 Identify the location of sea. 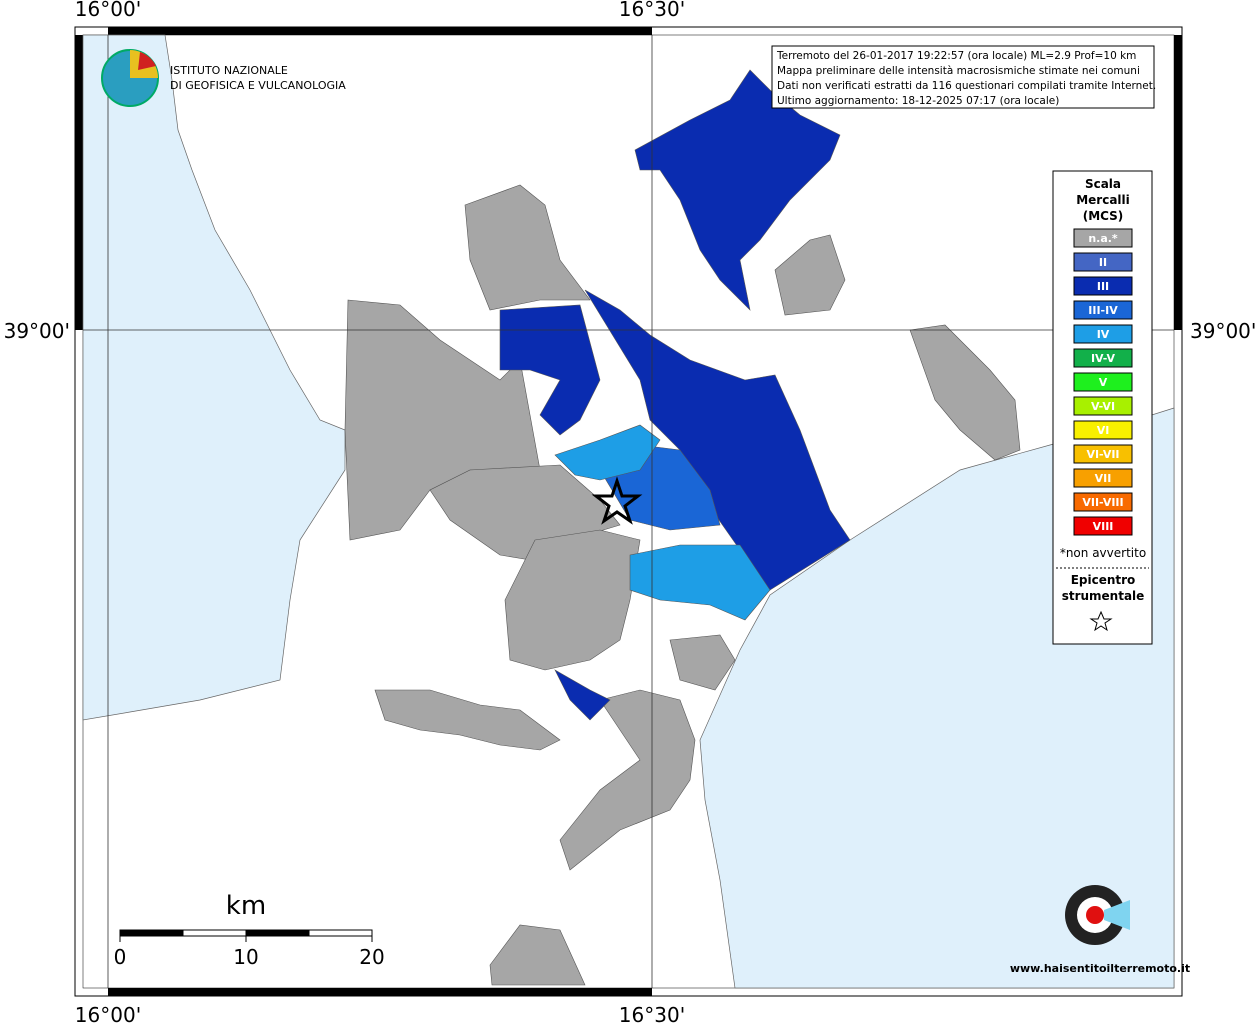
(214, 377).